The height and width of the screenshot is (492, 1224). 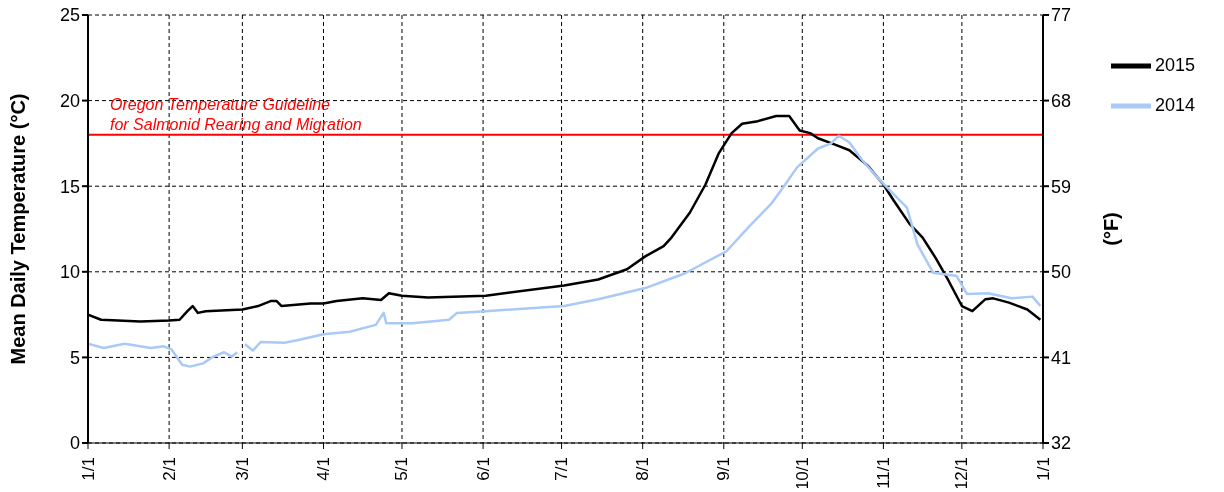 What do you see at coordinates (643, 469) in the screenshot?
I see `x-tick-label: 8/1` at bounding box center [643, 469].